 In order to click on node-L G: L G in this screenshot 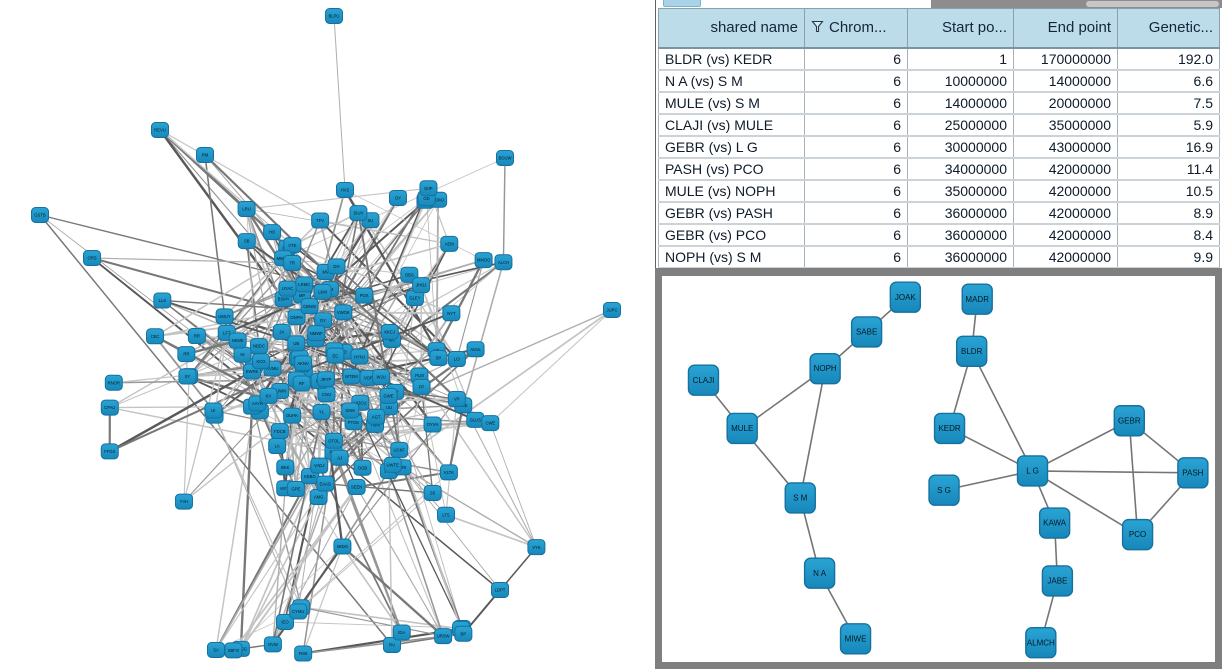, I will do `click(1032, 471)`.